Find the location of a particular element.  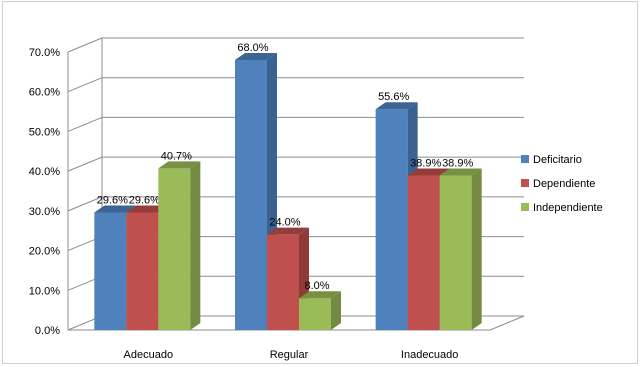

data-label: 24.0% is located at coordinates (284, 223).